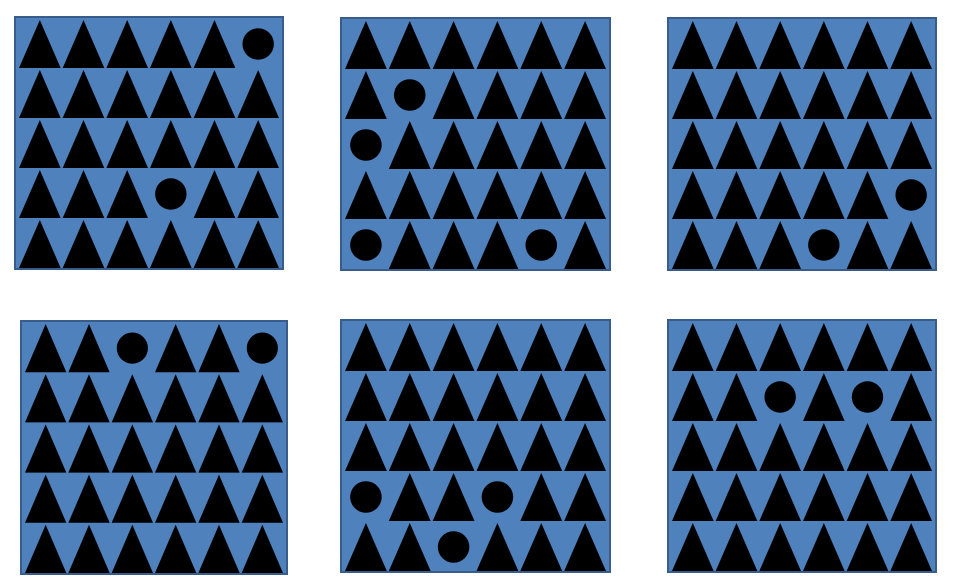 This screenshot has height=585, width=953. I want to click on panel-1-canvas, so click(149, 143).